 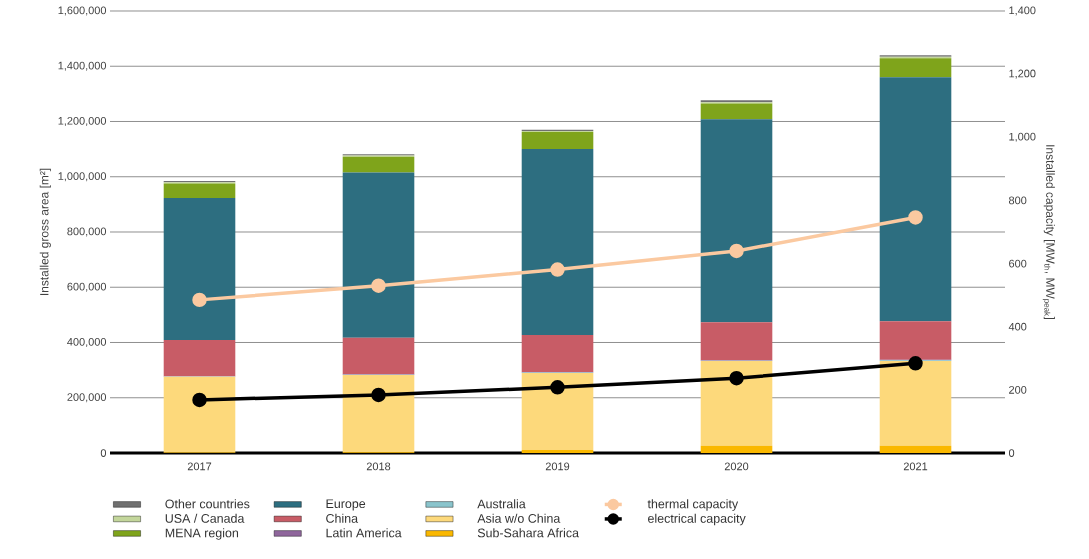 What do you see at coordinates (202, 534) in the screenshot?
I see `legend-label: MENA region` at bounding box center [202, 534].